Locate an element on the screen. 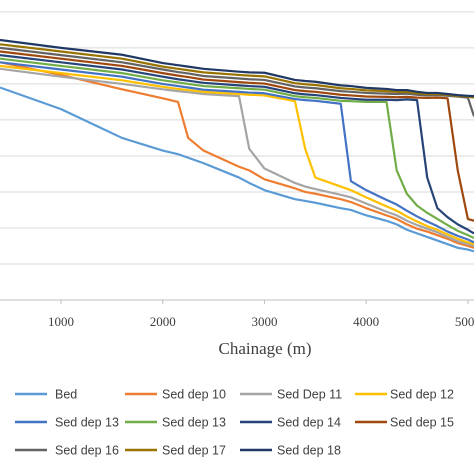  legend-label: Sed dep 15 is located at coordinates (422, 422).